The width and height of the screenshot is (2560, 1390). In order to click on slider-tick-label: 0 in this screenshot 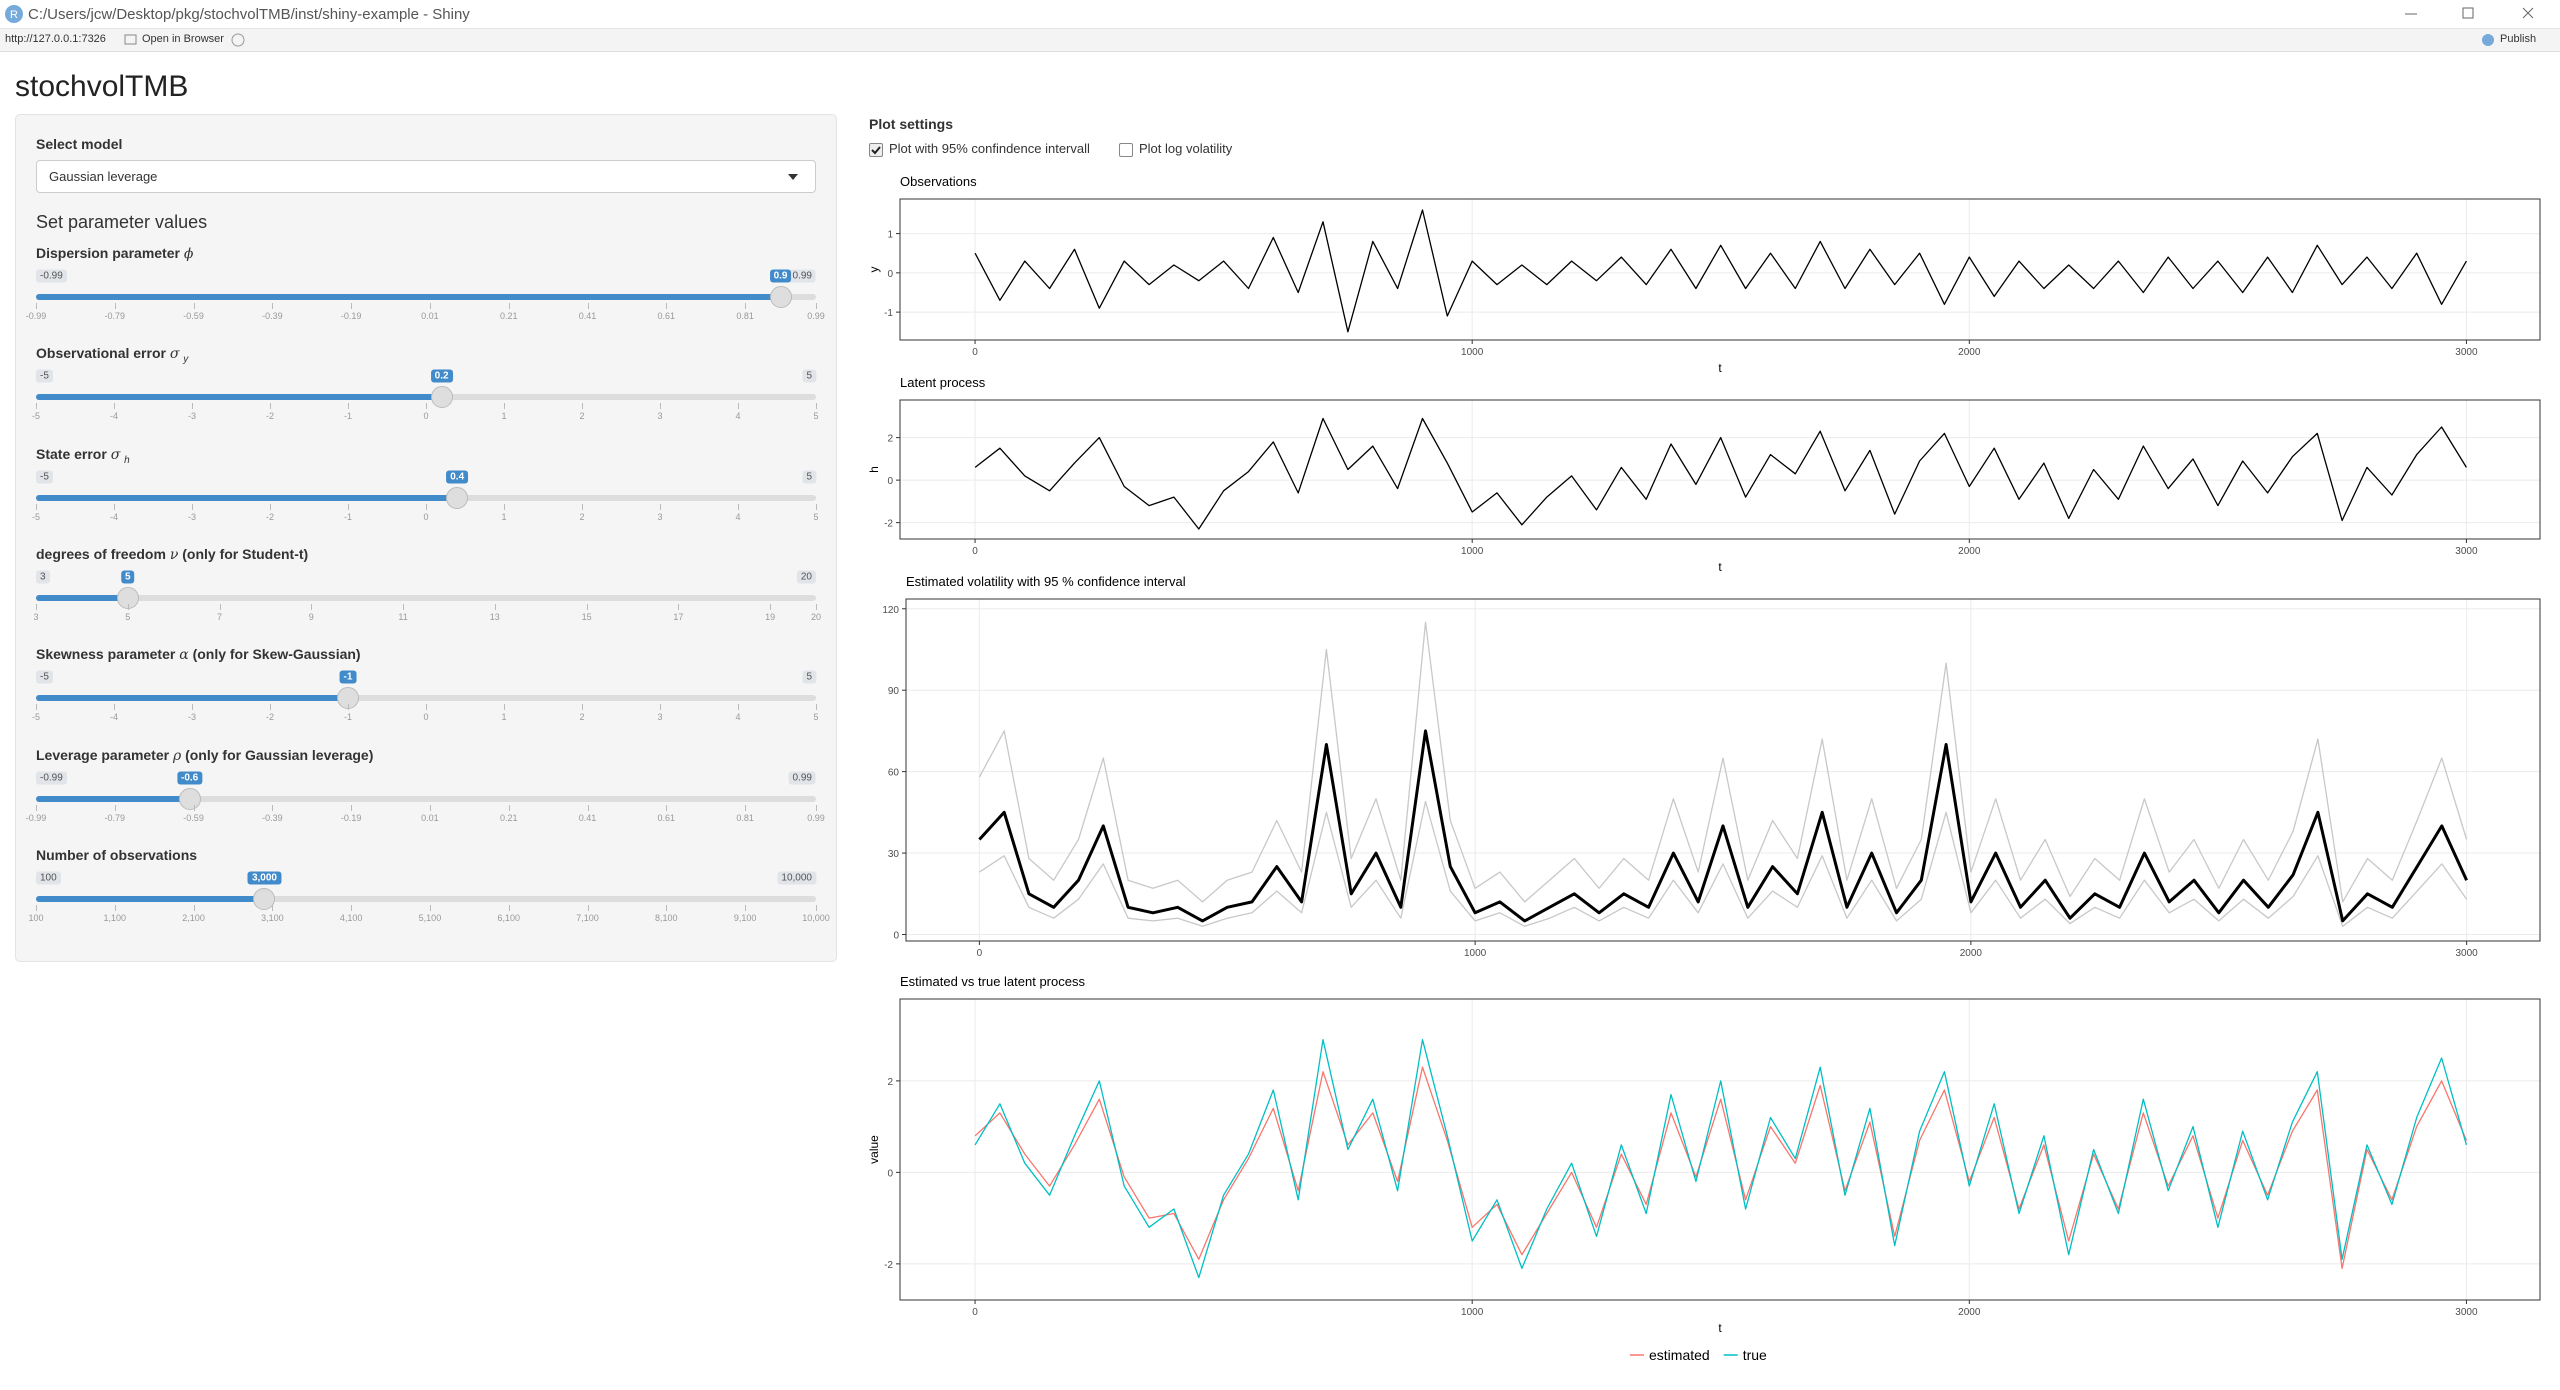, I will do `click(426, 717)`.